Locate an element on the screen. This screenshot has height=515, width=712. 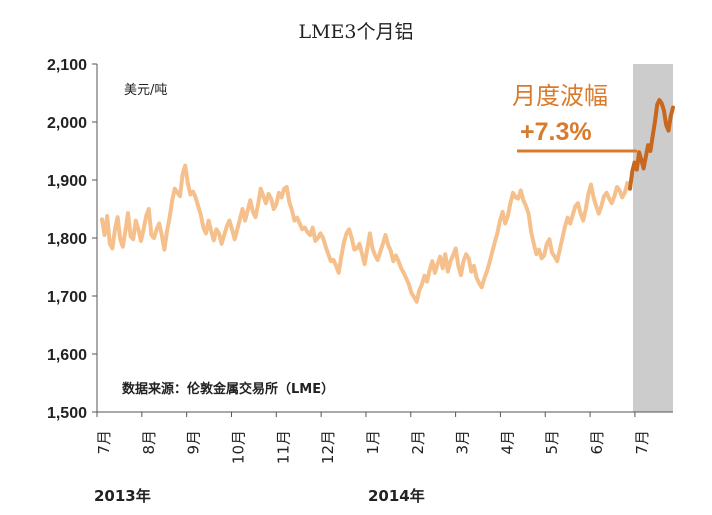
x-tick-label: 6月 is located at coordinates (597, 442).